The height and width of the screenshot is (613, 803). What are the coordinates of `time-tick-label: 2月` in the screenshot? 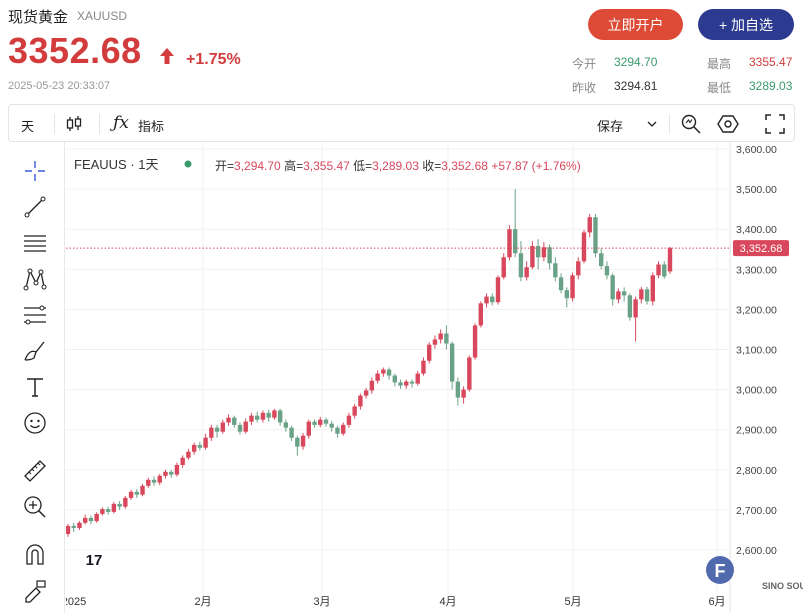 It's located at (202, 602).